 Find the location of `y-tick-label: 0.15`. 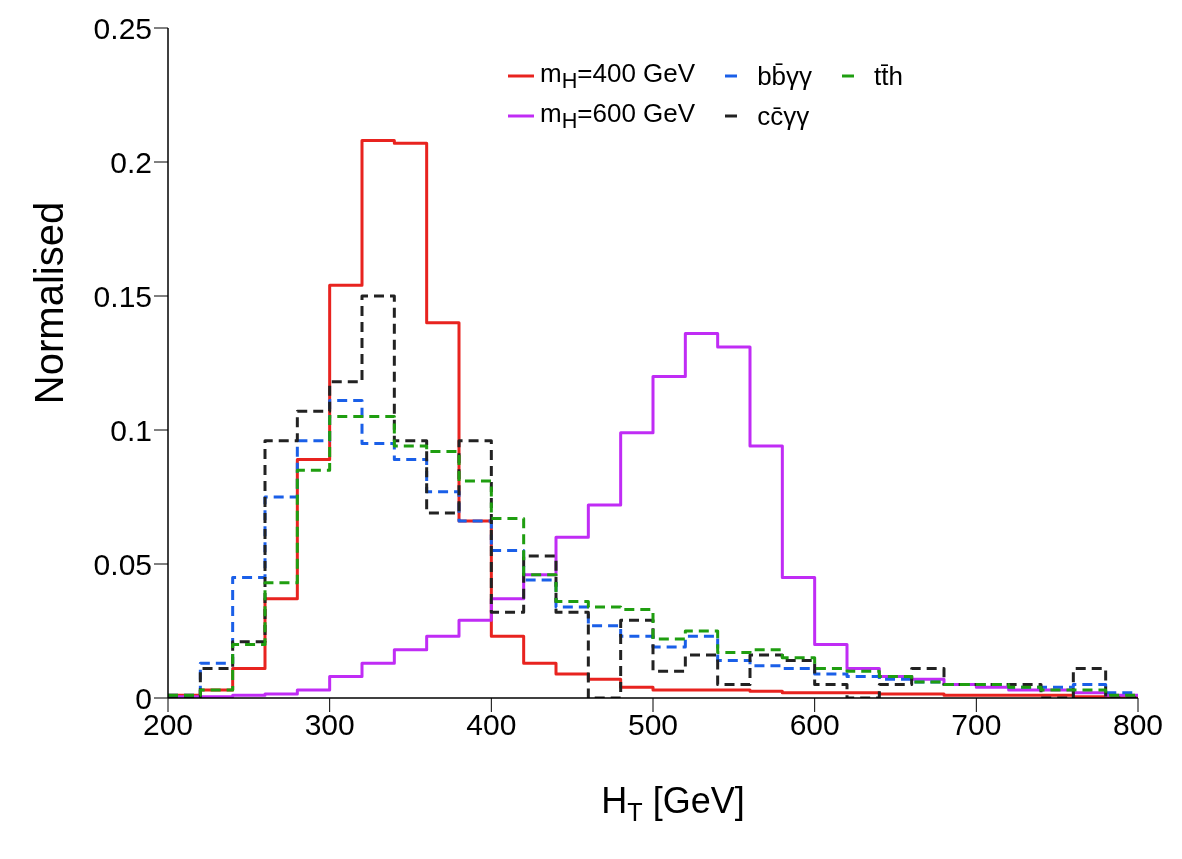

y-tick-label: 0.15 is located at coordinates (122, 296).